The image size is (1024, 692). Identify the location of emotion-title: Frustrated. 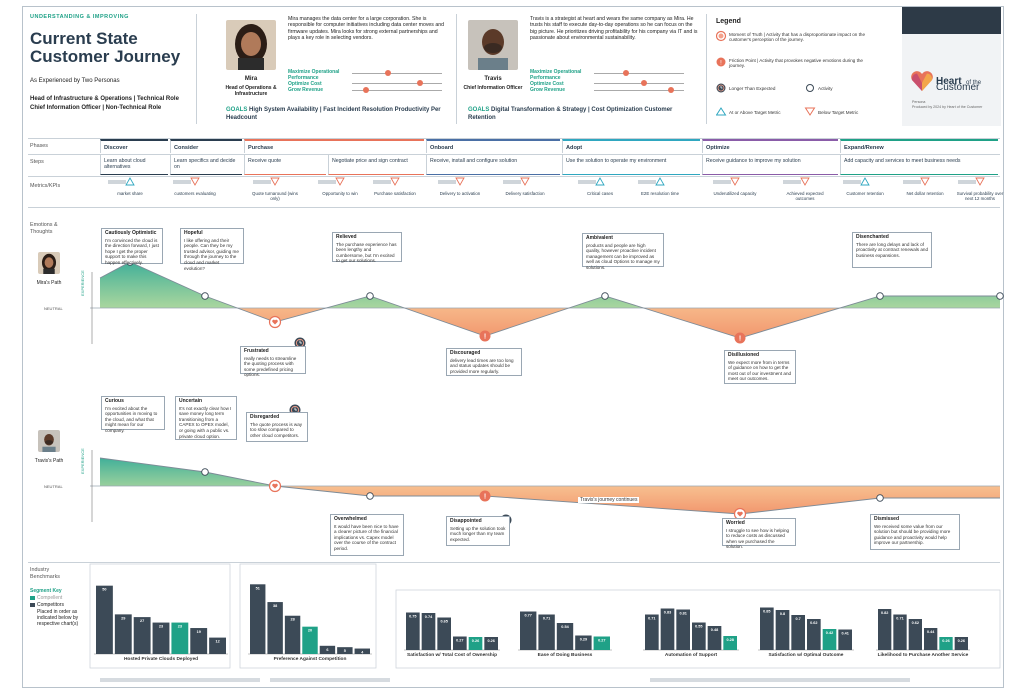
(256, 351).